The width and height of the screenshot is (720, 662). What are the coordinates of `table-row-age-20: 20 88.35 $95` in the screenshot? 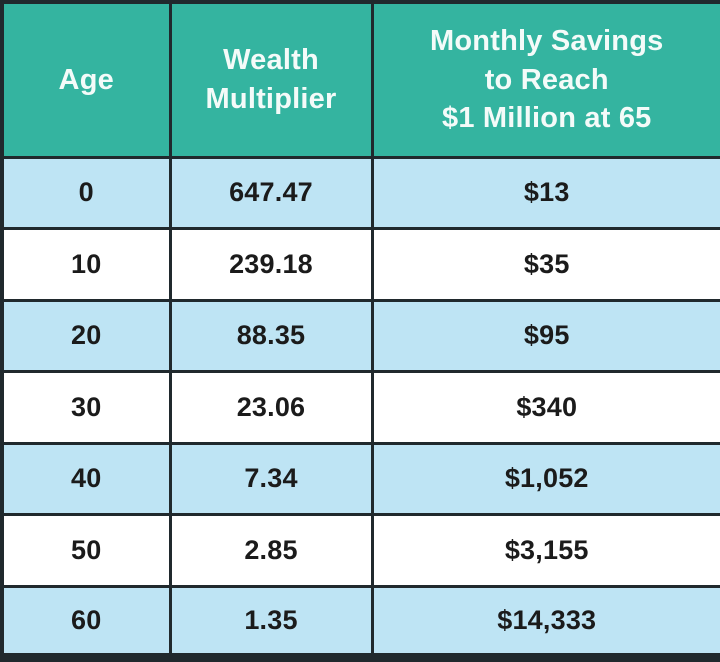 It's located at (360, 335).